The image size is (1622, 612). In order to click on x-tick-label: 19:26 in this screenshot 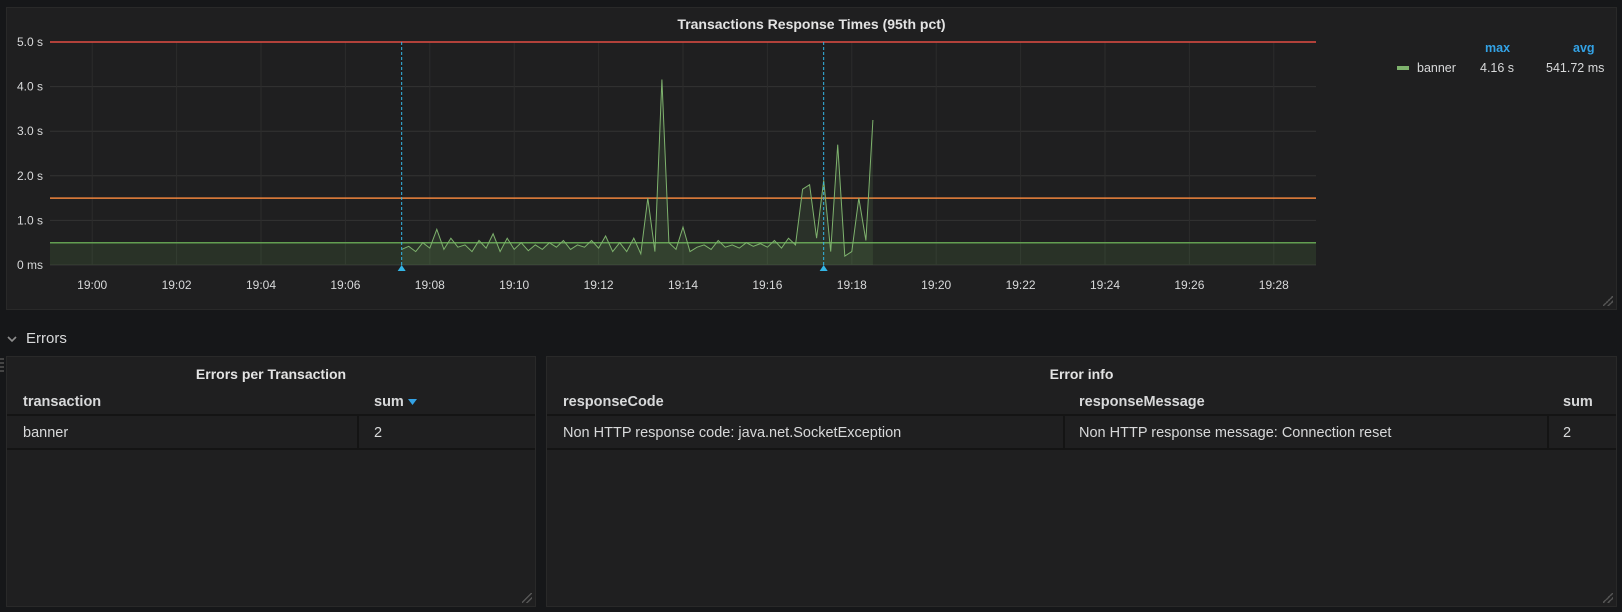, I will do `click(1189, 285)`.